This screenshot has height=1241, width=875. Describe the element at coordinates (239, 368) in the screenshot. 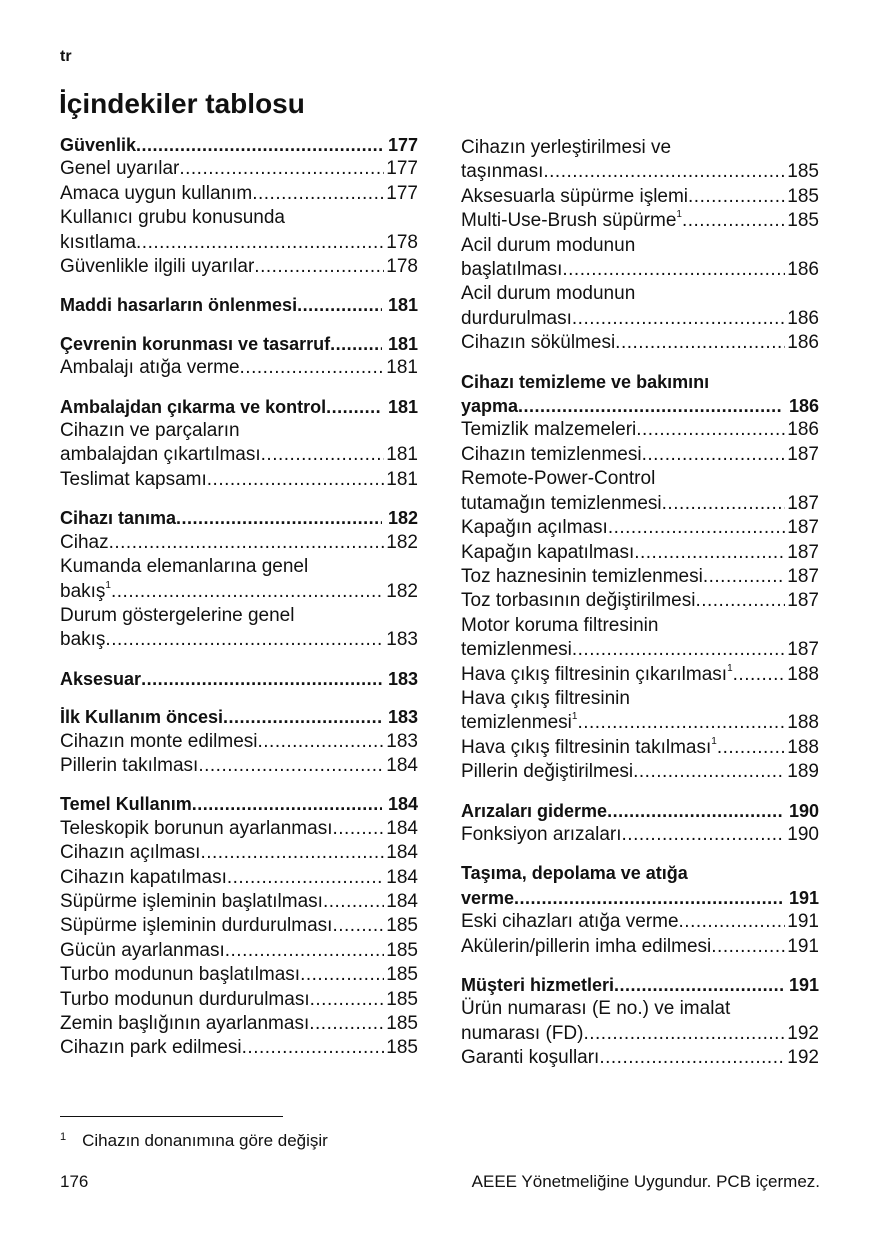

I see `toc-entry: Ambalajı atığa verme 181` at that location.